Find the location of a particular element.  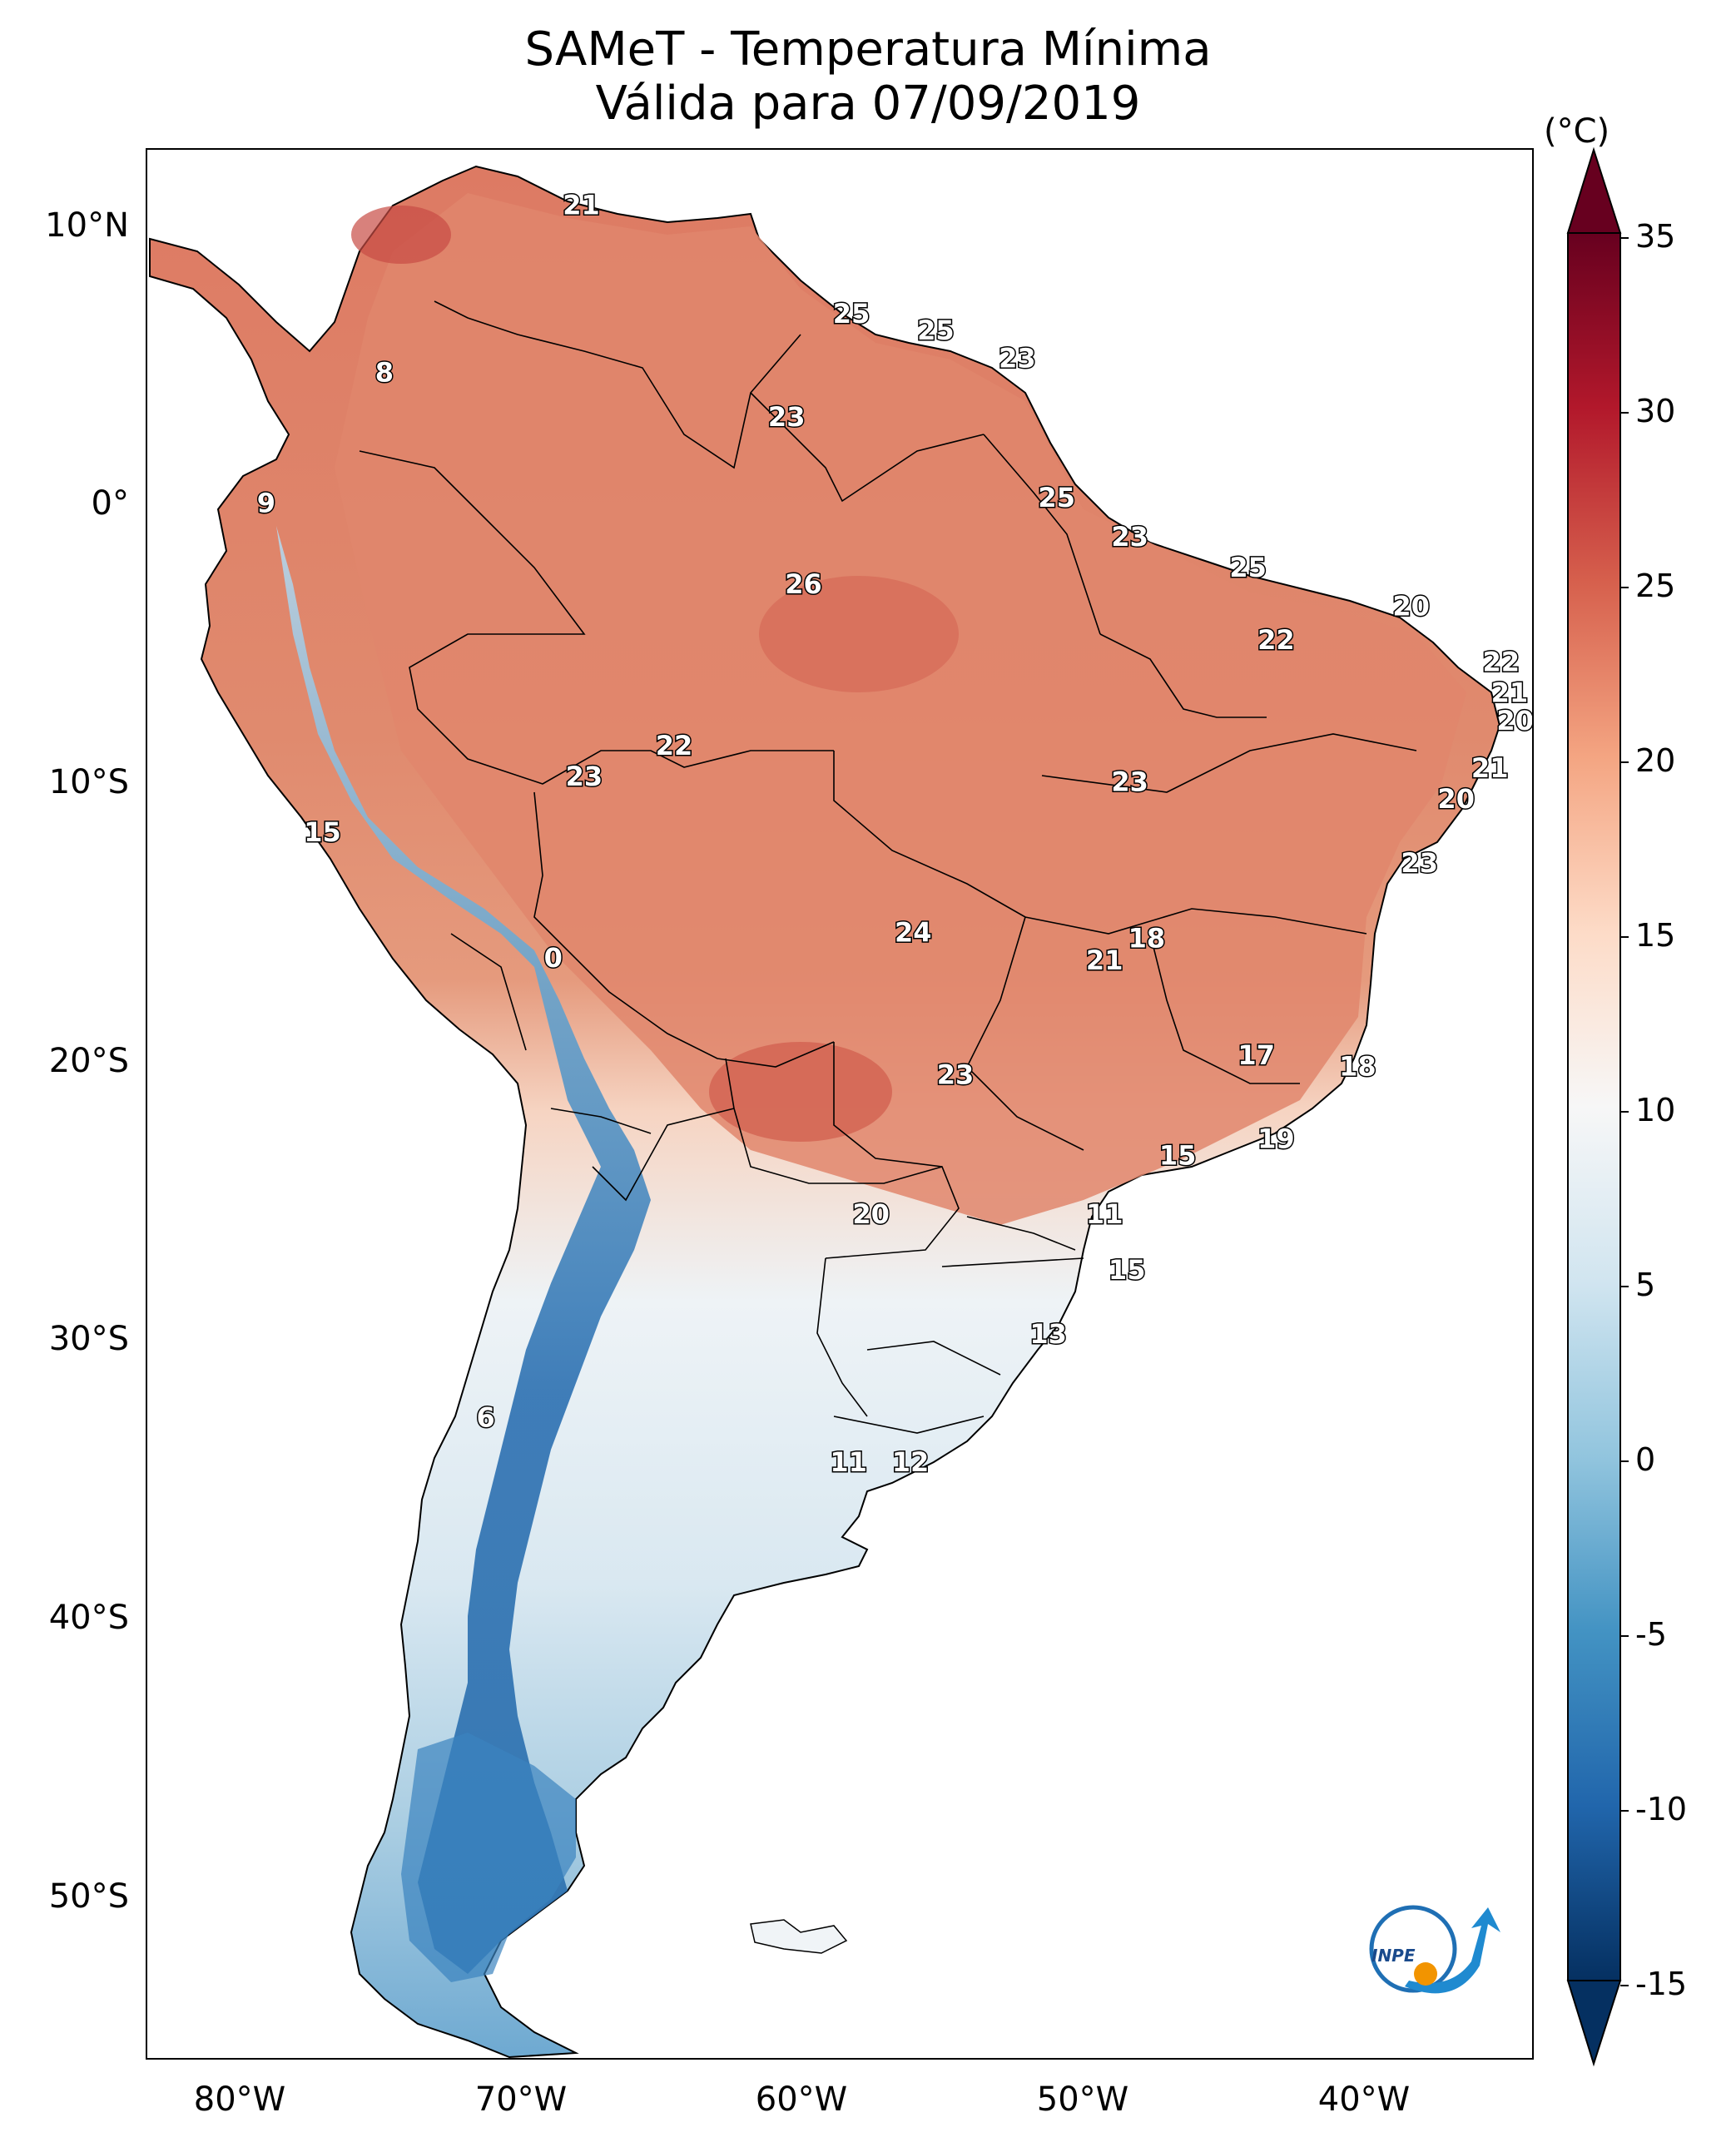

lon-label-80w: 80°W is located at coordinates (240, 2099).